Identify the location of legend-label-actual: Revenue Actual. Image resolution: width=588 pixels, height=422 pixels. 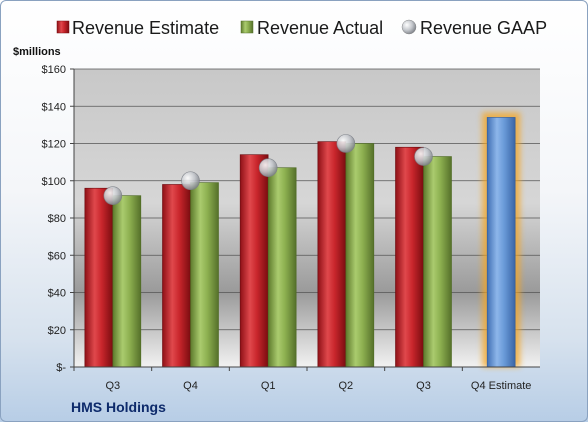
(320, 28).